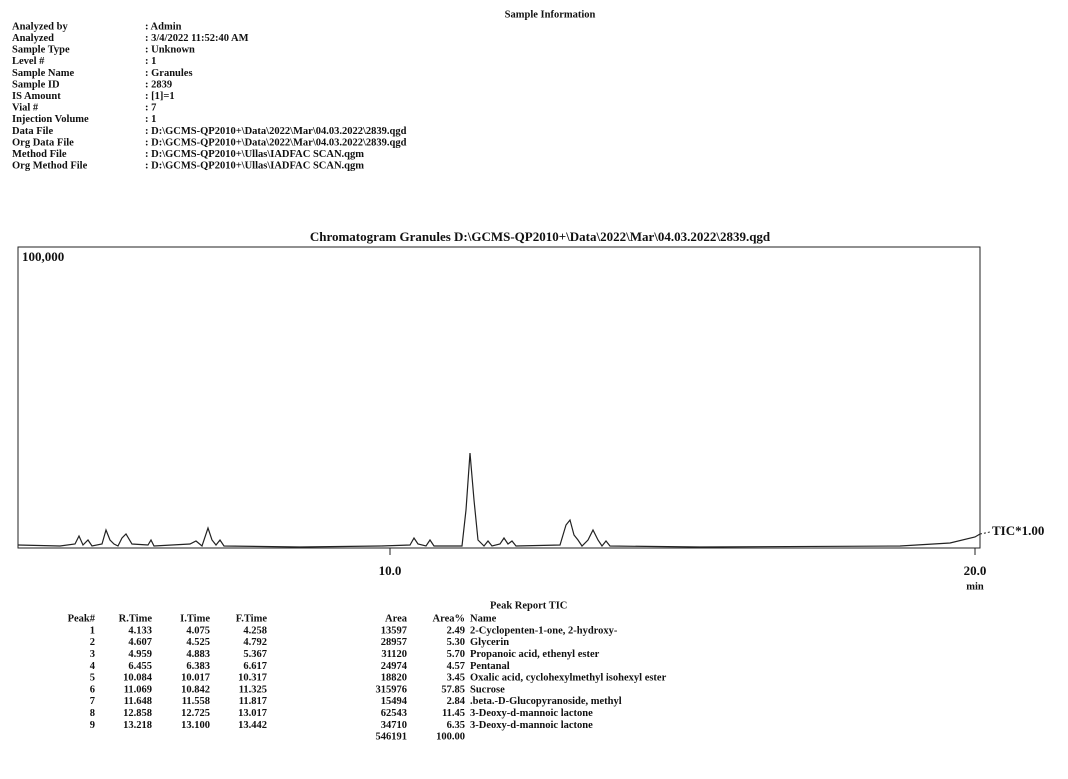 The height and width of the screenshot is (779, 1068). Describe the element at coordinates (394, 701) in the screenshot. I see `table-cell: 15494` at that location.